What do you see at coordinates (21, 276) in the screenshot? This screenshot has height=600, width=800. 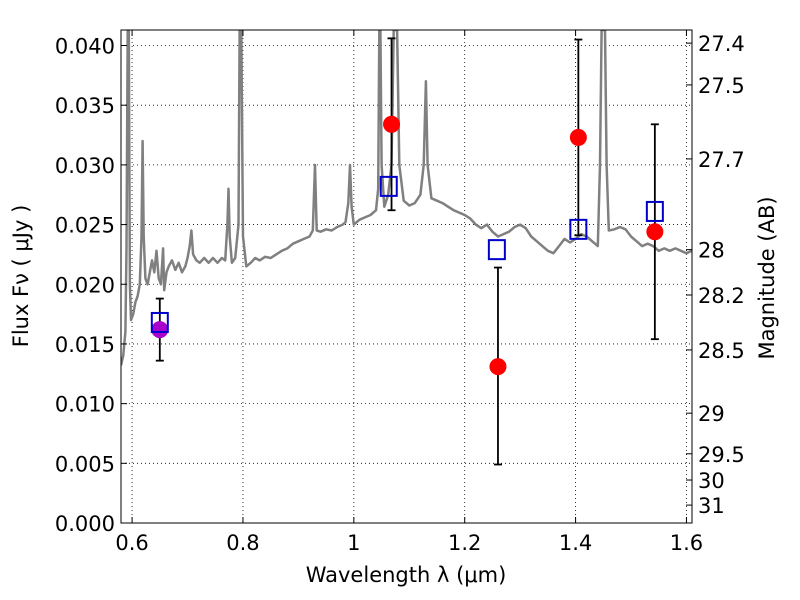 I see `y-axis-title: Flux Fν ( μJy )` at bounding box center [21, 276].